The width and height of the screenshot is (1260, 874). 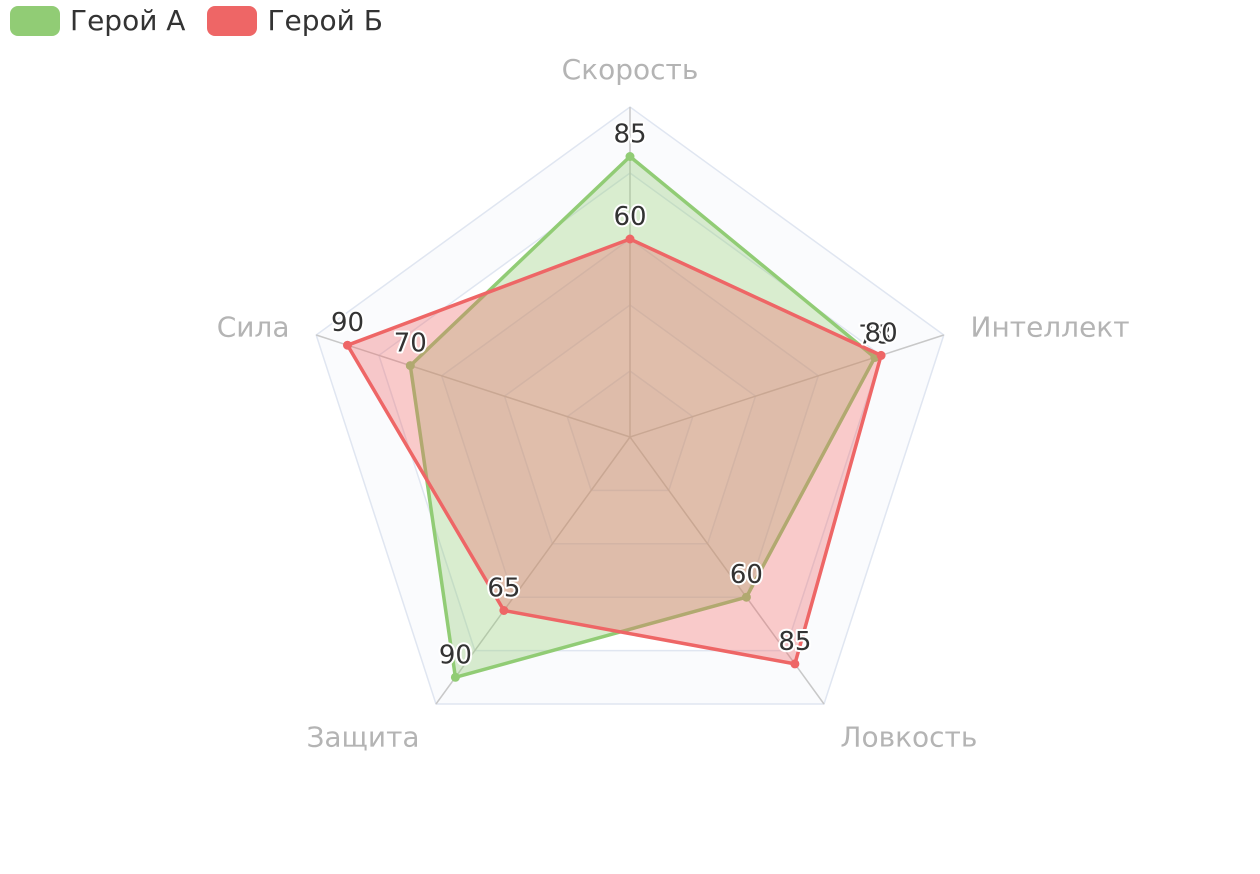 I want to click on legend-item-hero-a: Герой А, so click(x=97, y=21).